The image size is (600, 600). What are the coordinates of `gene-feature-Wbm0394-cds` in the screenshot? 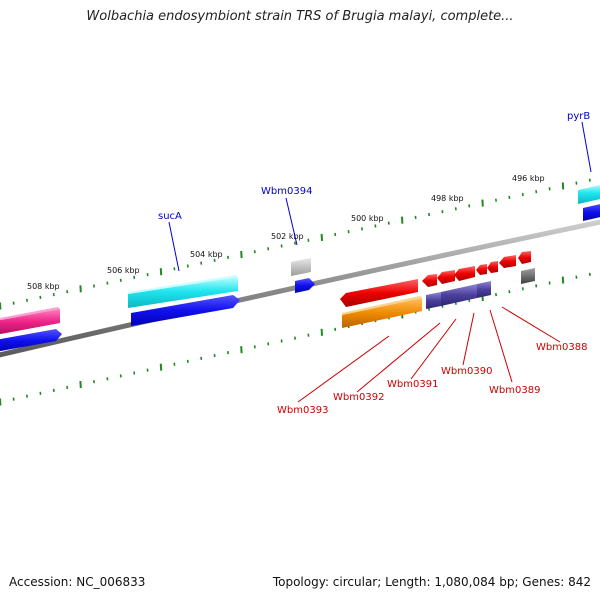 It's located at (305, 285).